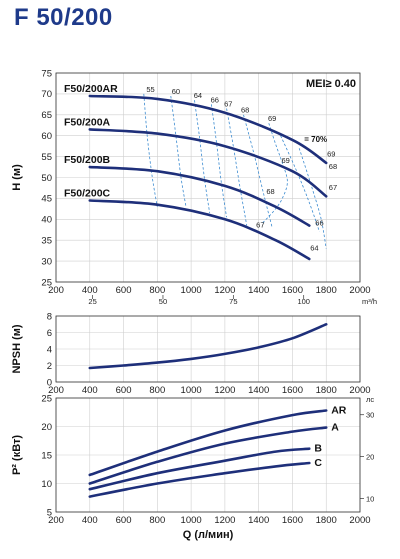 Image resolution: width=400 pixels, height=559 pixels. I want to click on hq-series-label-2: F50/200B, so click(87, 160).